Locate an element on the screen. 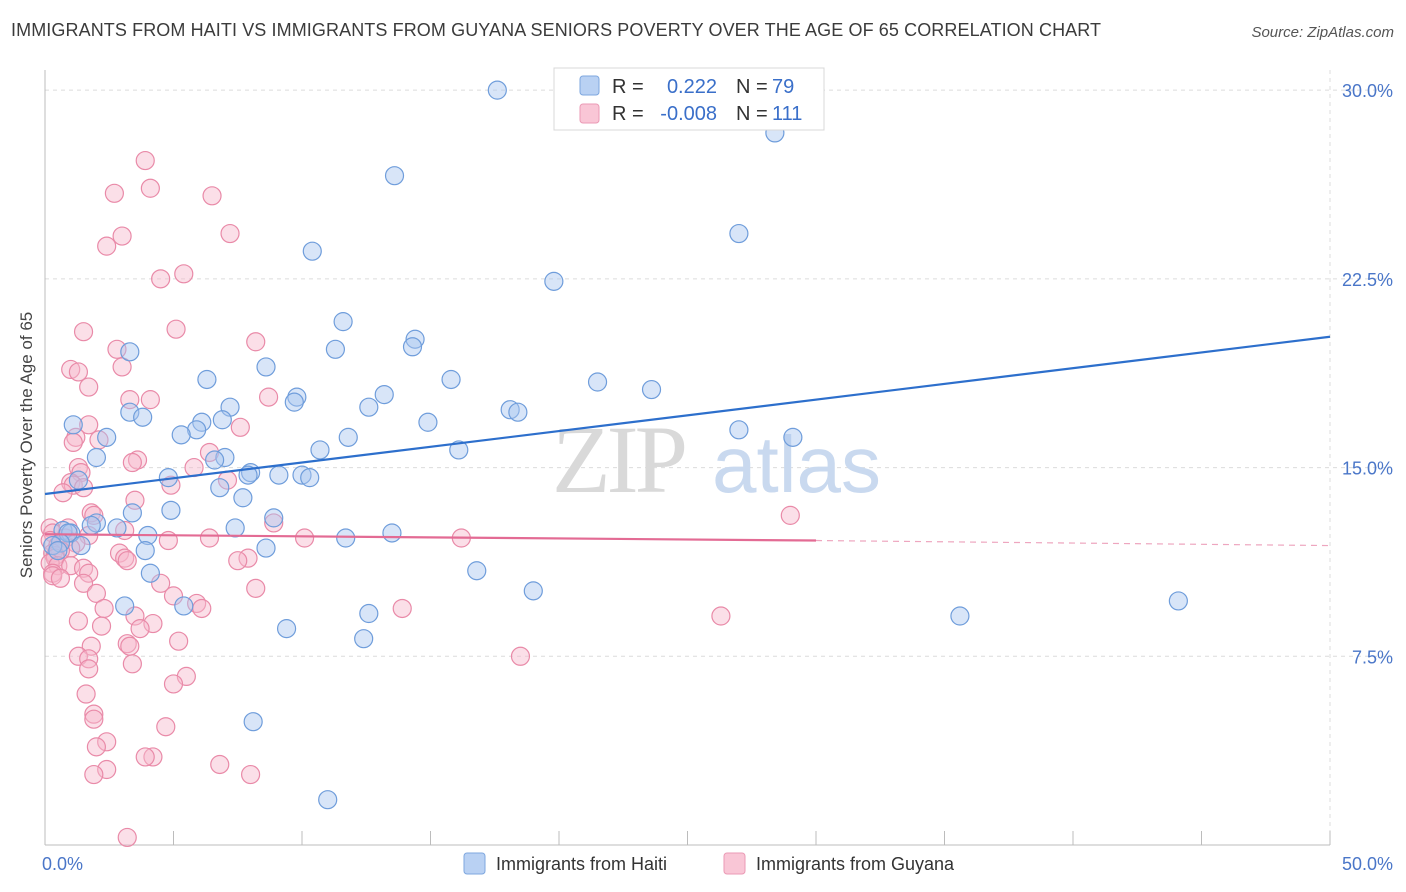 Image resolution: width=1406 pixels, height=892 pixels. legend-guyana-r-value: -0.008 is located at coordinates (688, 114).